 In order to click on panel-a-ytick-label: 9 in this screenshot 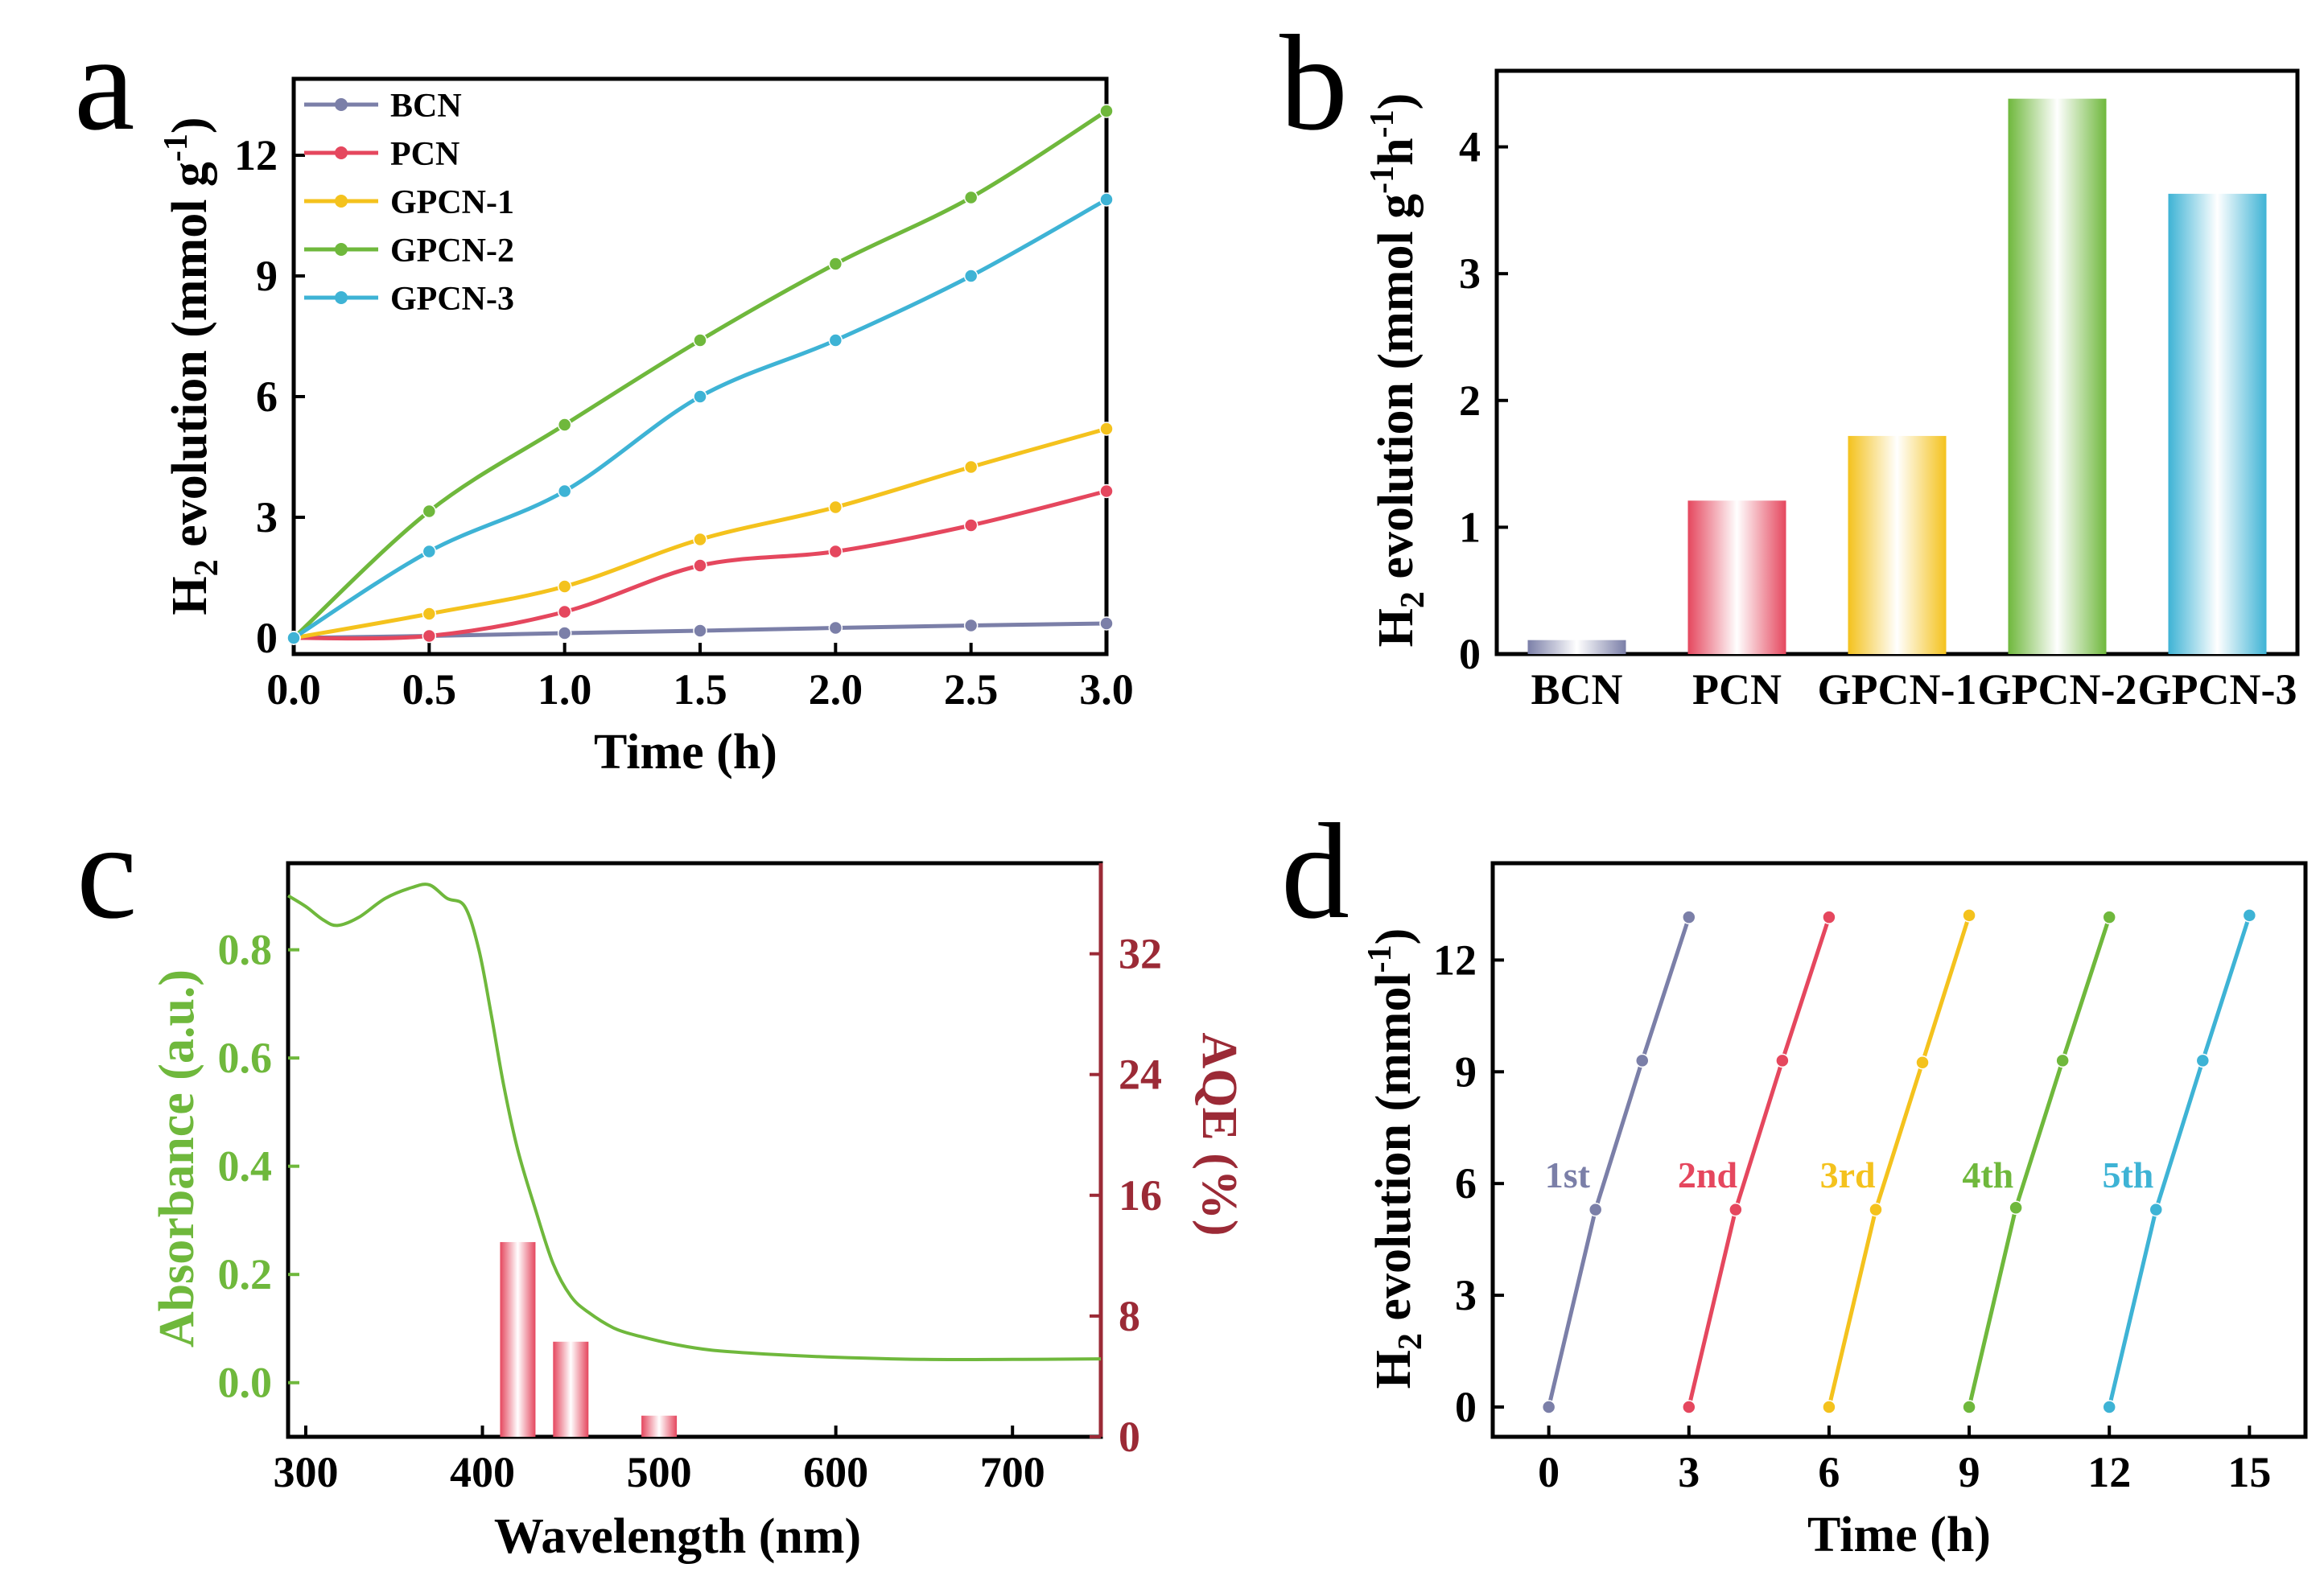, I will do `click(267, 276)`.